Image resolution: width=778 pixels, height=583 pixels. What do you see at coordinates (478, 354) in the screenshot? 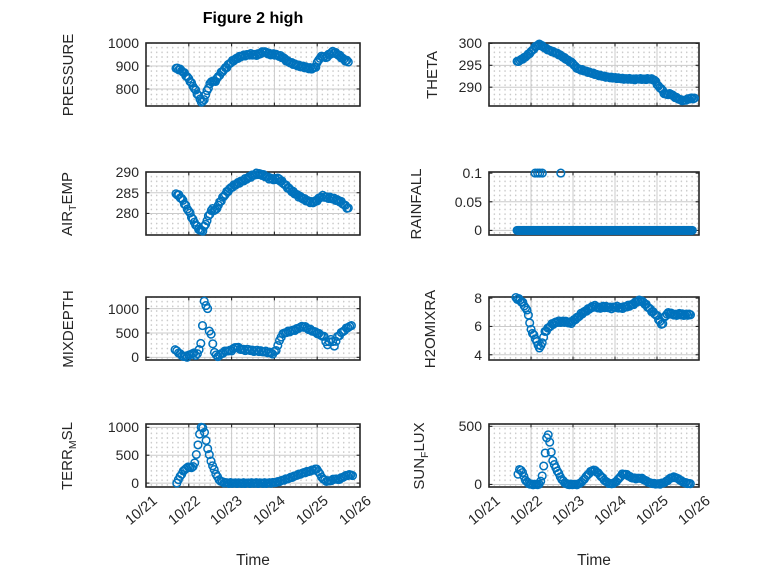
I see `y-tick-label: 4` at bounding box center [478, 354].